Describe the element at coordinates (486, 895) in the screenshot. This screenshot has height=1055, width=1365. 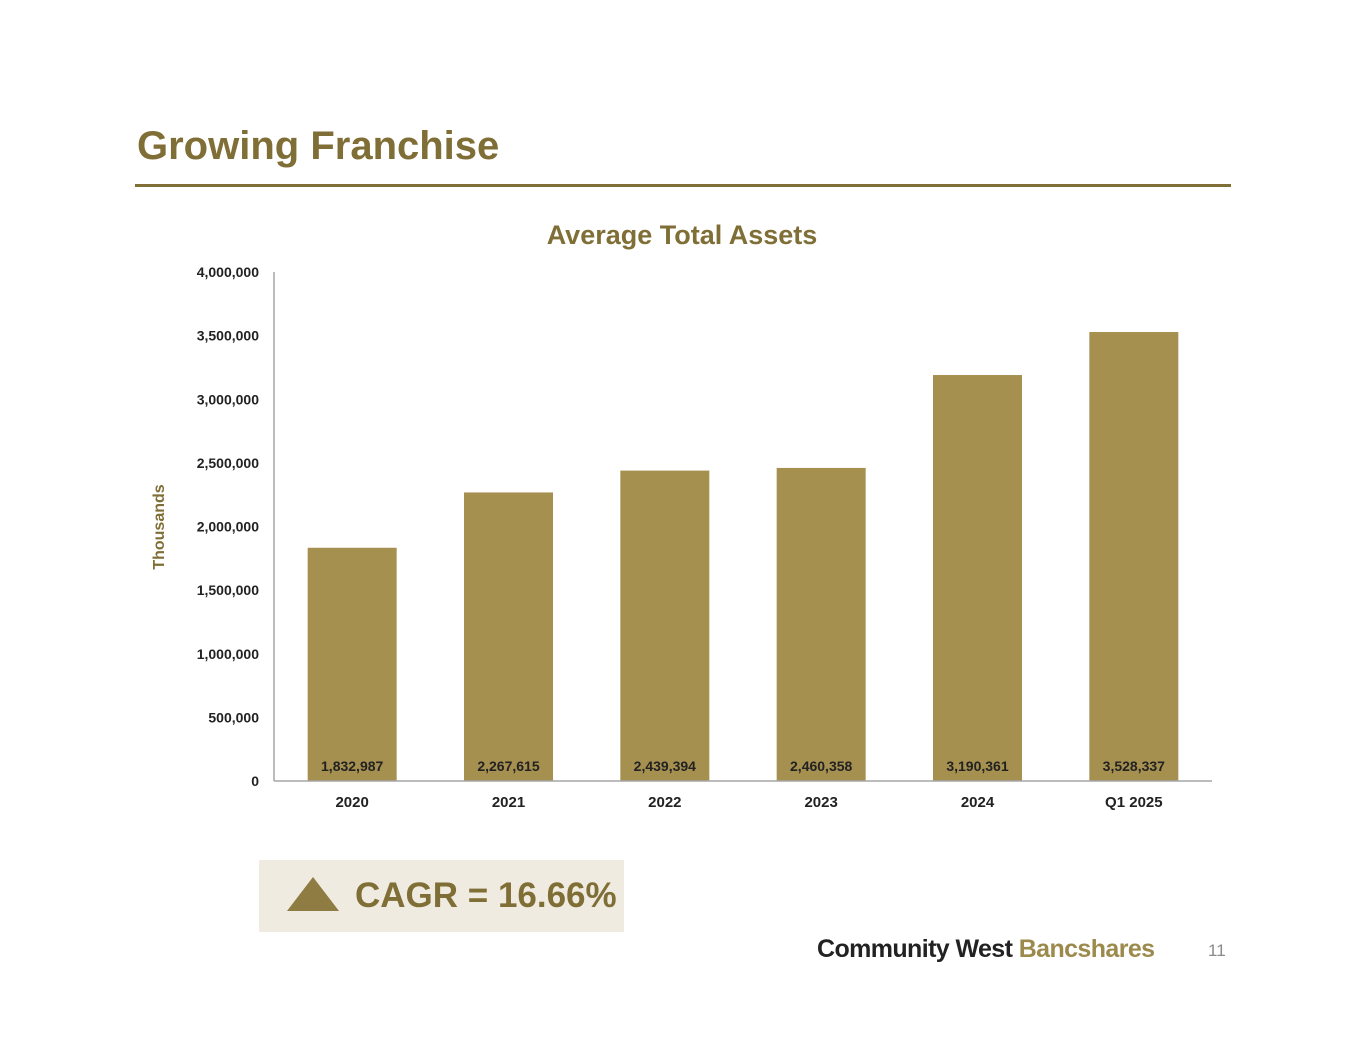
I see `cagr-text: CAGR = 16.66%` at that location.